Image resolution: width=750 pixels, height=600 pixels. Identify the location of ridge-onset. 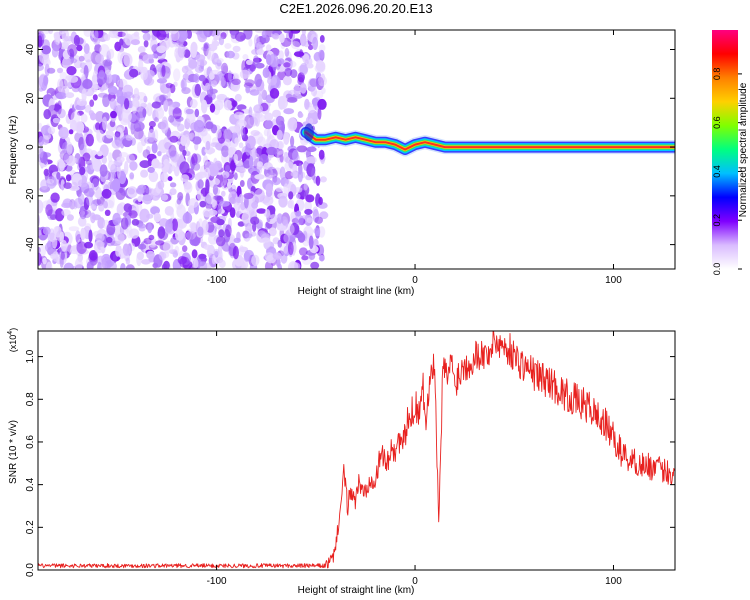
(308, 132).